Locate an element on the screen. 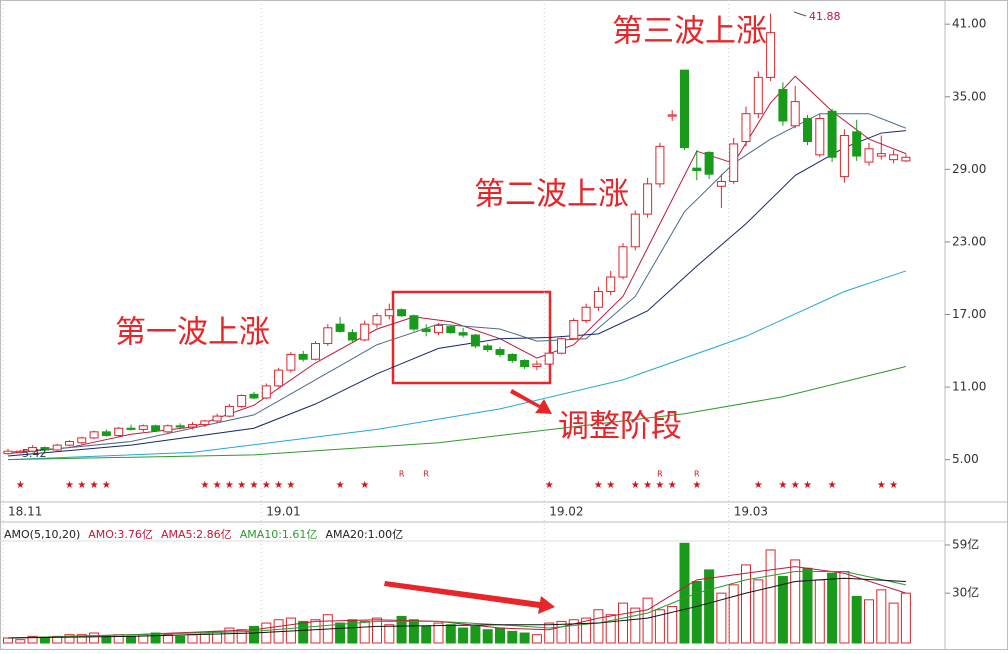 The height and width of the screenshot is (654, 1008). arrow is located at coordinates (469, 597).